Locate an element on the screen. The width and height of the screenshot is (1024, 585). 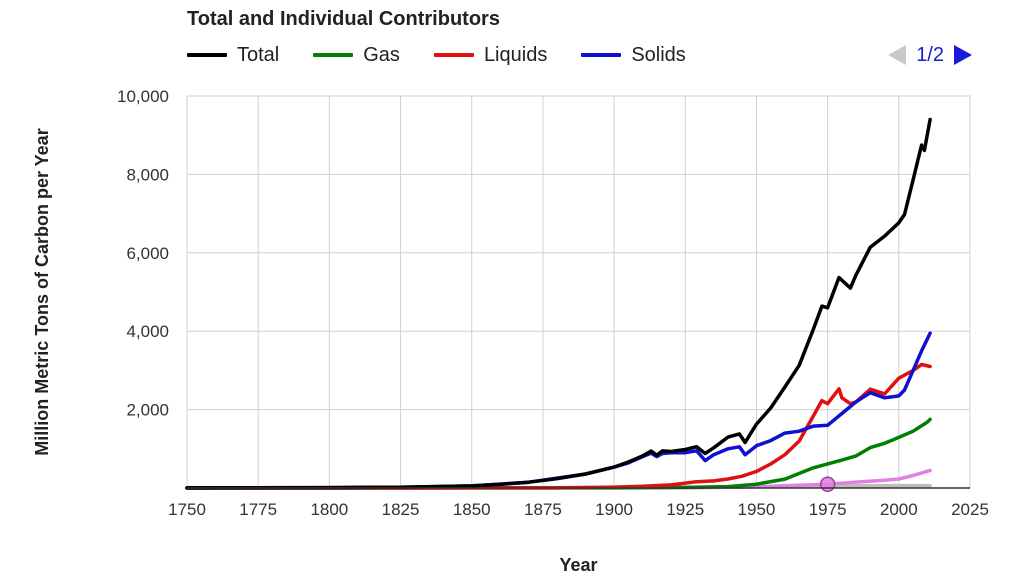
x-tick-label: 1850 is located at coordinates (472, 509).